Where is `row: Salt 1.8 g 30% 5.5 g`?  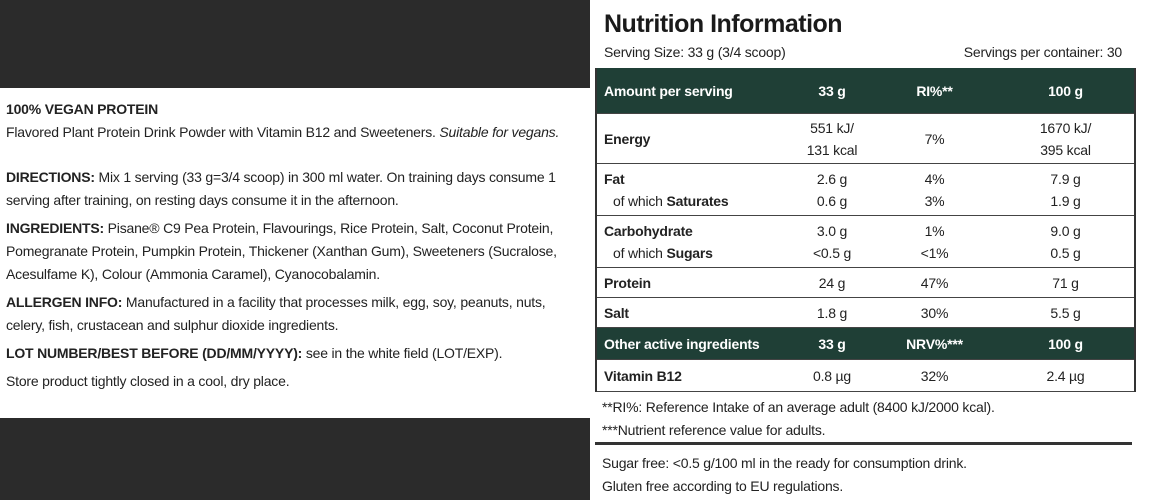 row: Salt 1.8 g 30% 5.5 g is located at coordinates (865, 313).